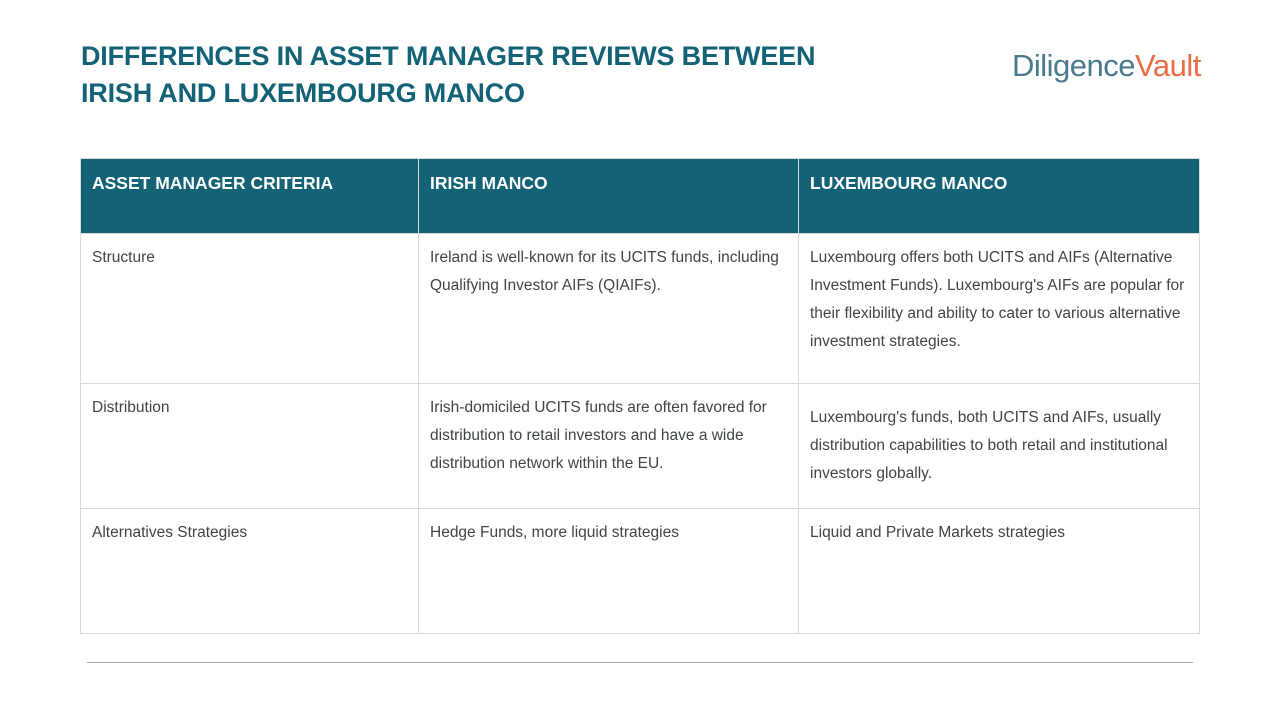 The height and width of the screenshot is (720, 1280). Describe the element at coordinates (249, 446) in the screenshot. I see `cell-distribution-criteria: Distribution` at that location.